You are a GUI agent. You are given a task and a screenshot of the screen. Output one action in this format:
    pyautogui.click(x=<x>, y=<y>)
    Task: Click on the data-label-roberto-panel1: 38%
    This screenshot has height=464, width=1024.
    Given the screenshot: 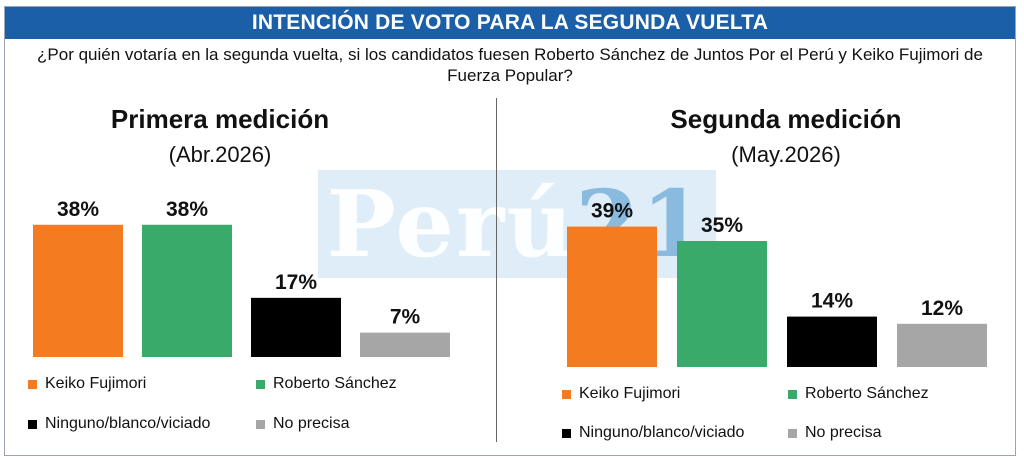 What is the action you would take?
    pyautogui.click(x=187, y=209)
    